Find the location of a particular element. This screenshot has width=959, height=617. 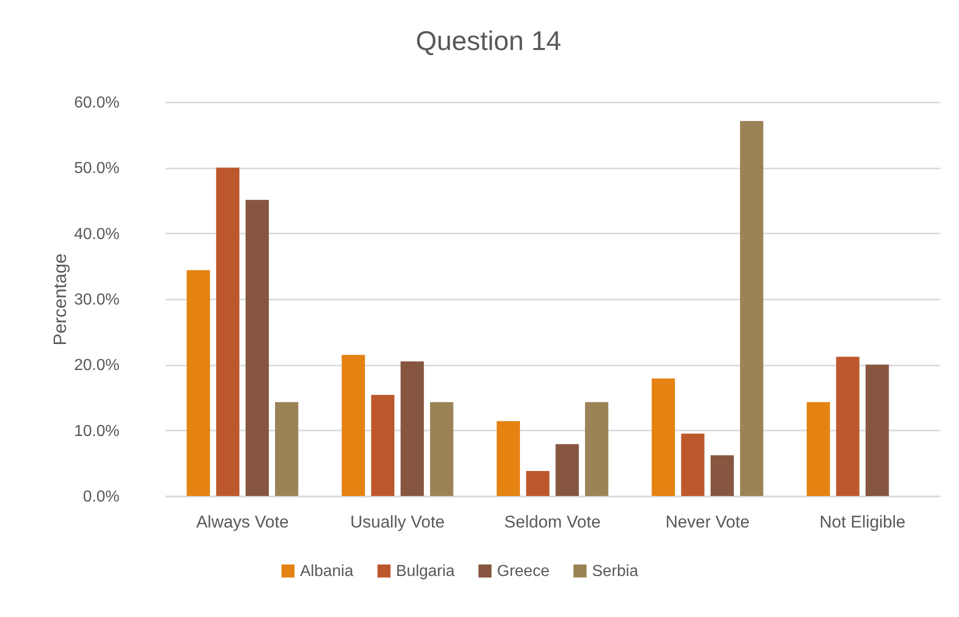

y-tick-label: 20.0% is located at coordinates (97, 365).